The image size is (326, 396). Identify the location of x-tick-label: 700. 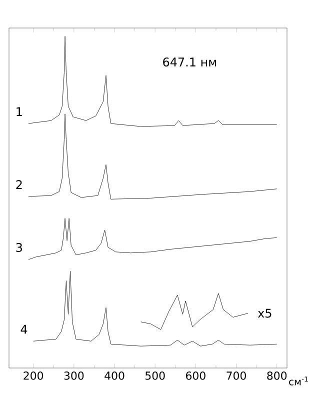
(236, 376).